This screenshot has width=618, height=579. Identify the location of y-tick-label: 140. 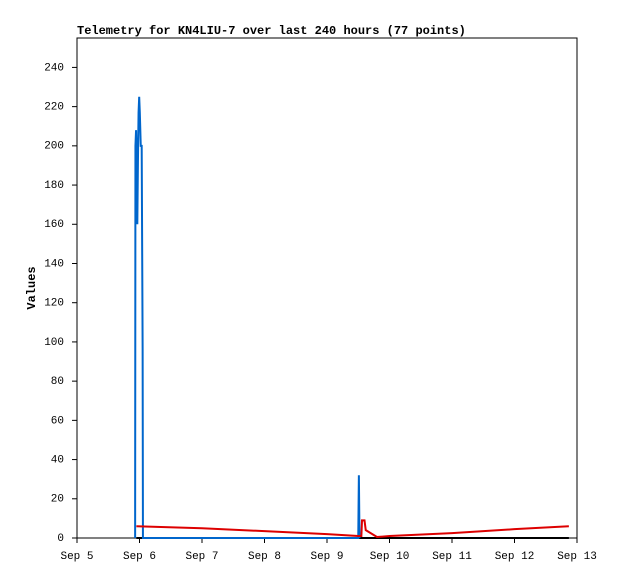
(54, 264).